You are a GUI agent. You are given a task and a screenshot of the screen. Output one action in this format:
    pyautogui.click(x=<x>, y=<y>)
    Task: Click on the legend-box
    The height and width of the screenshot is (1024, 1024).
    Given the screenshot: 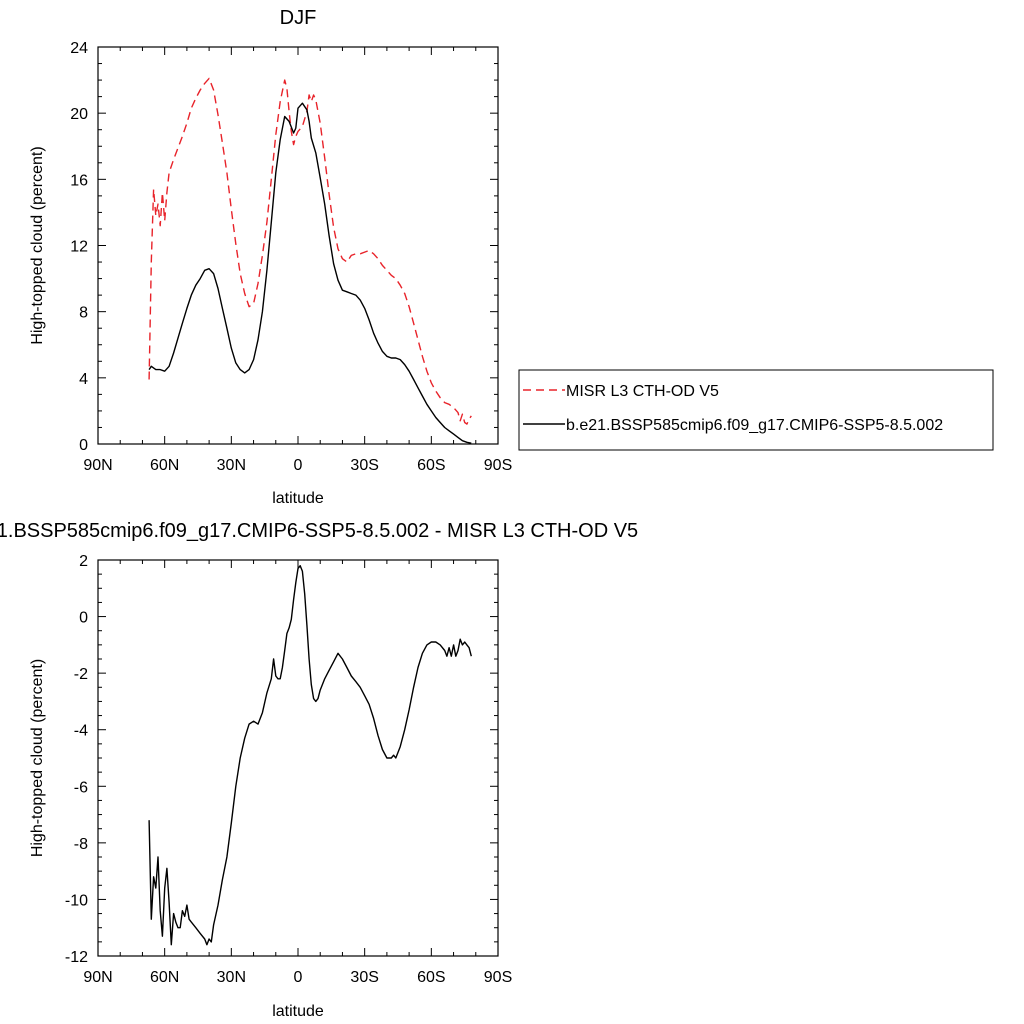 What is the action you would take?
    pyautogui.click(x=756, y=410)
    